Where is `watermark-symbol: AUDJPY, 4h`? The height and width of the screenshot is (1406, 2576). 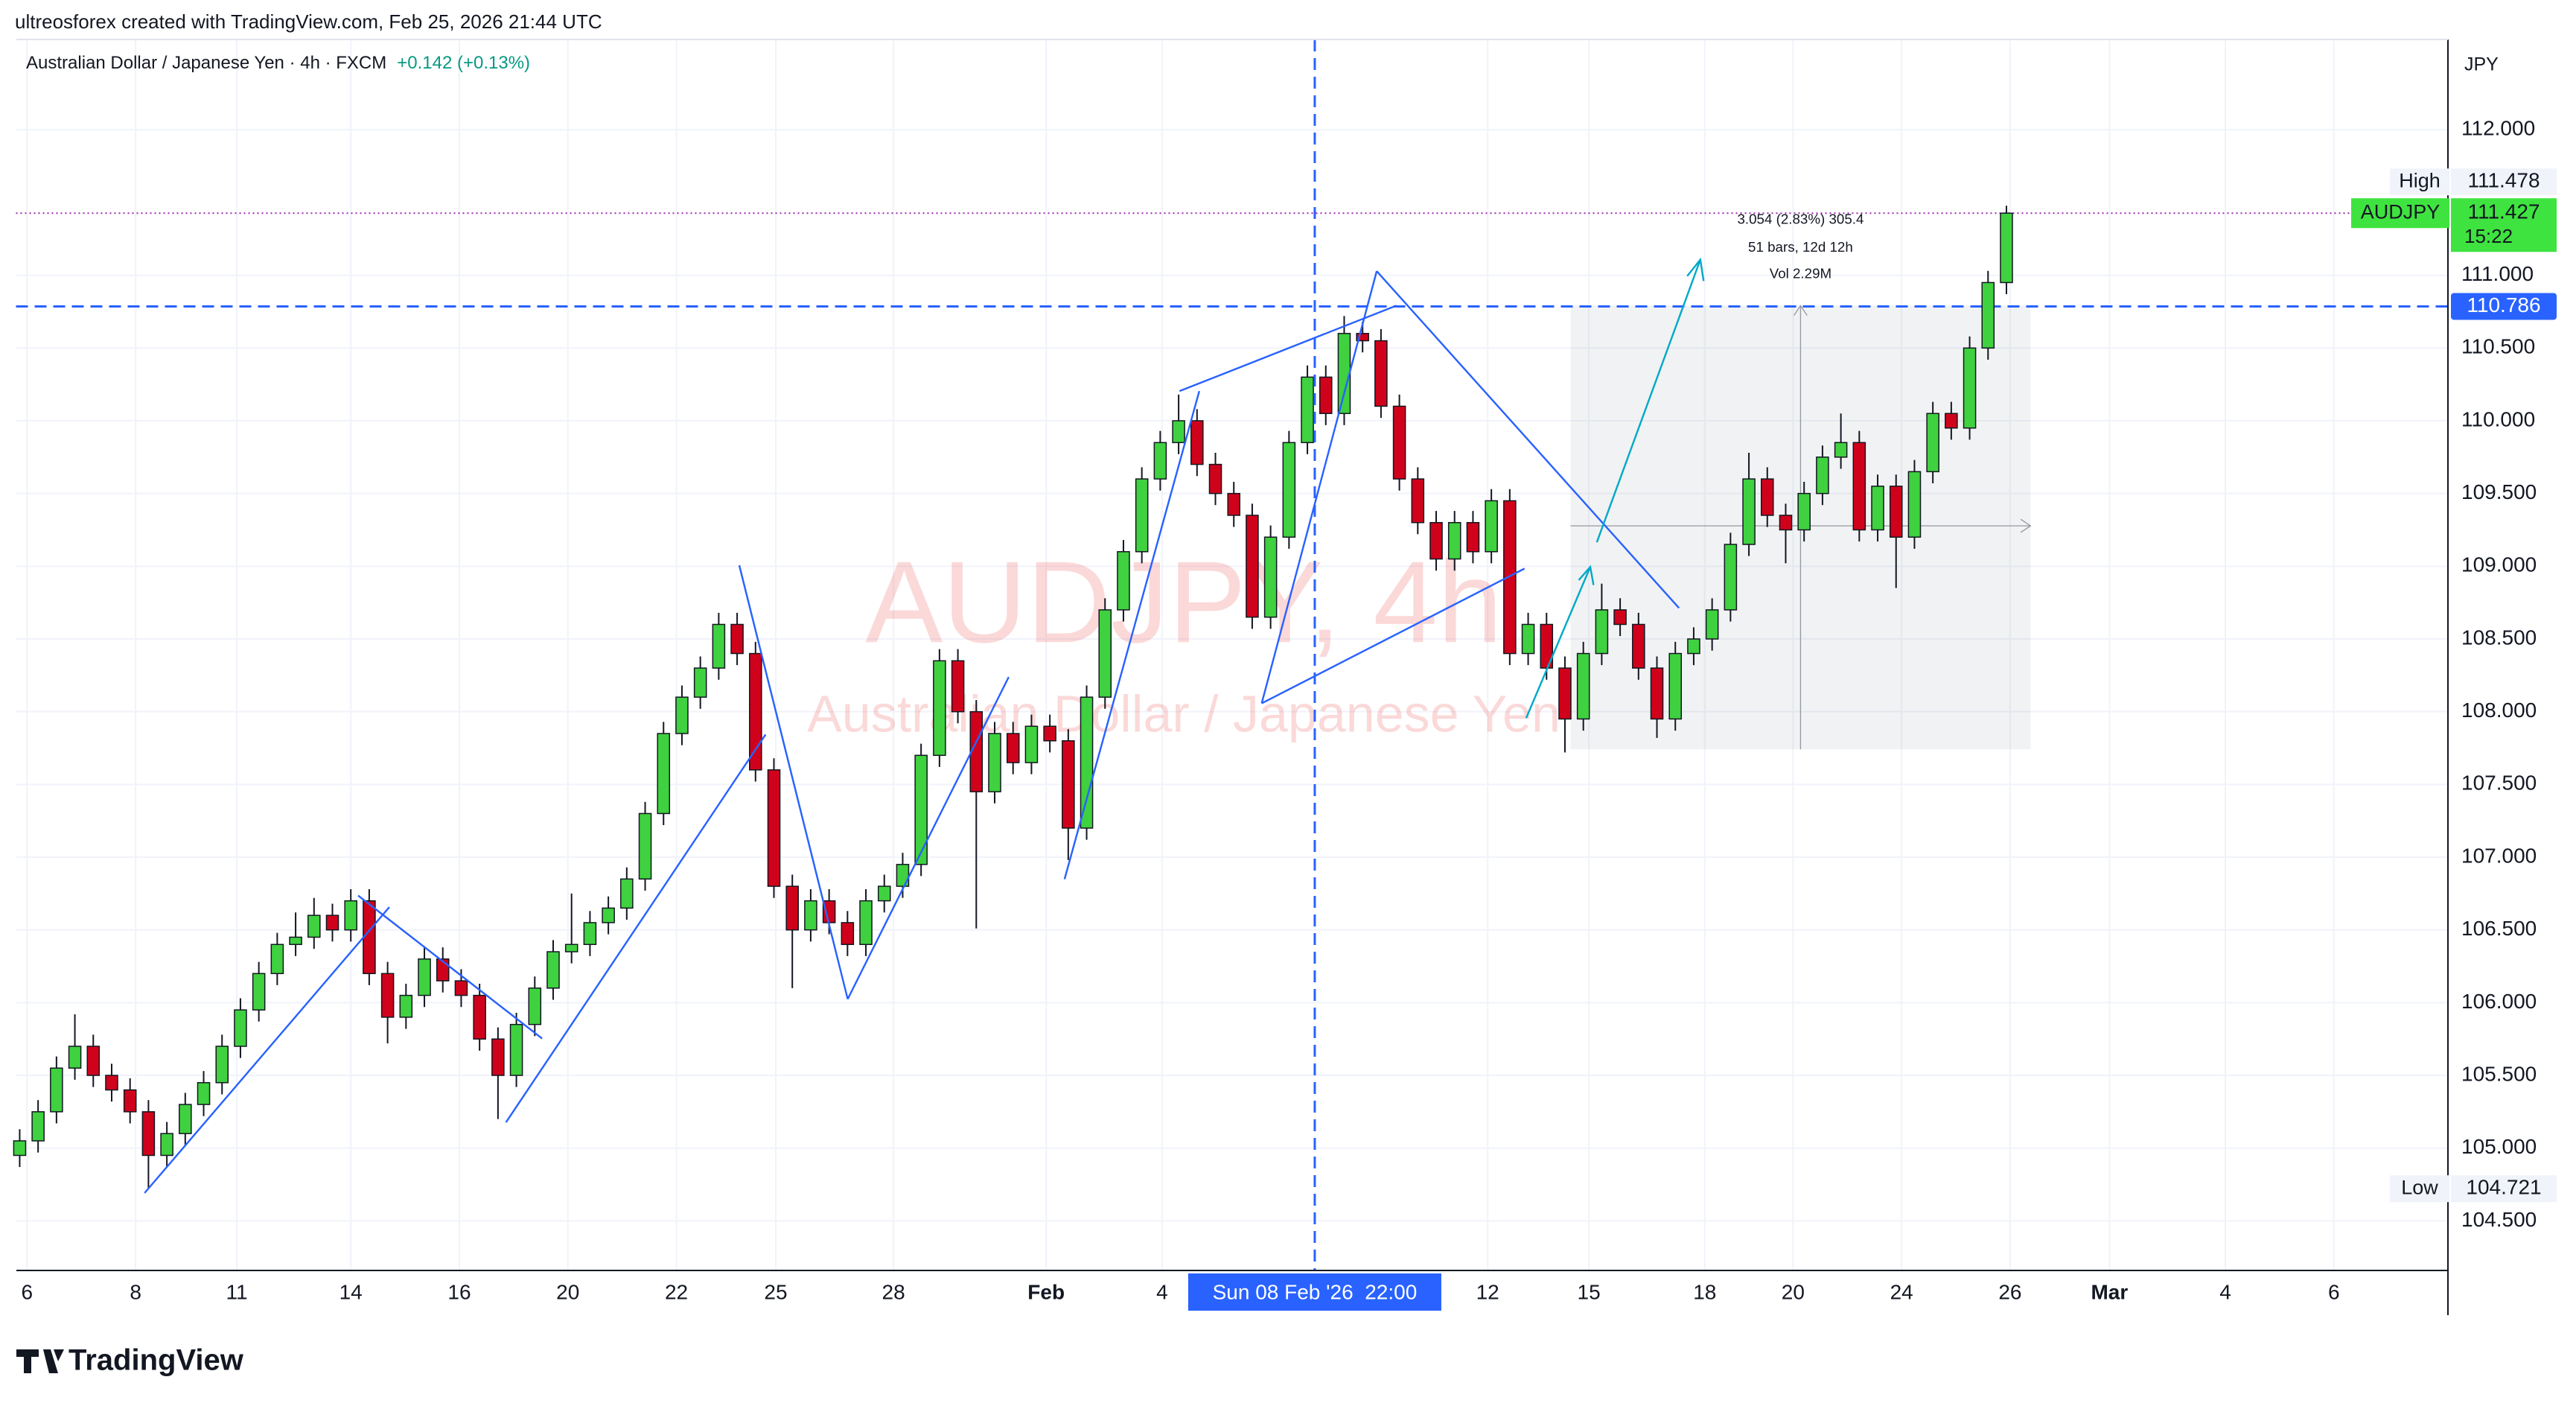
watermark-symbol: AUDJPY, 4h is located at coordinates (1183, 602).